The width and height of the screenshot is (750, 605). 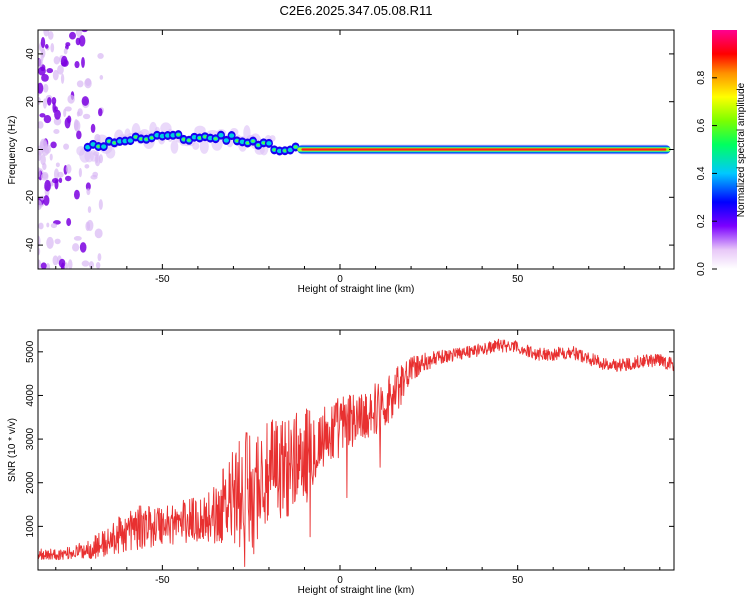 I want to click on spectrogram-ytick-label: 0, so click(x=30, y=149).